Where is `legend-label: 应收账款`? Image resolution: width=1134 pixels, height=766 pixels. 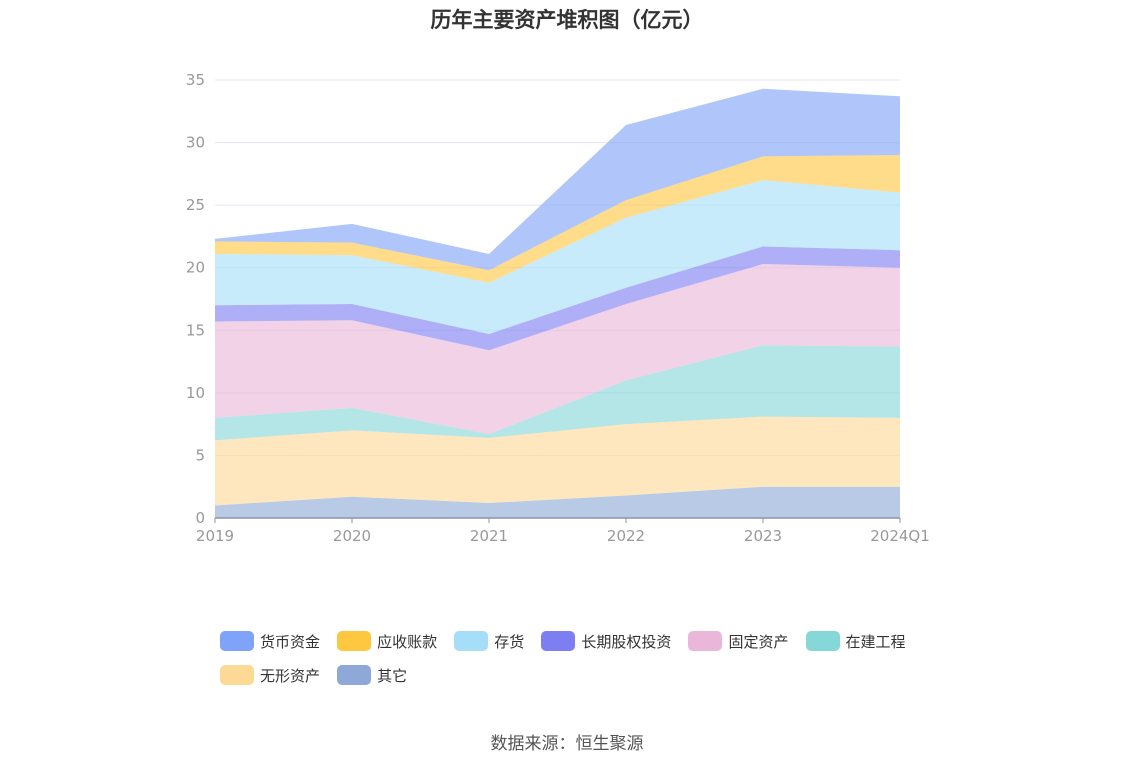
legend-label: 应收账款 is located at coordinates (407, 641).